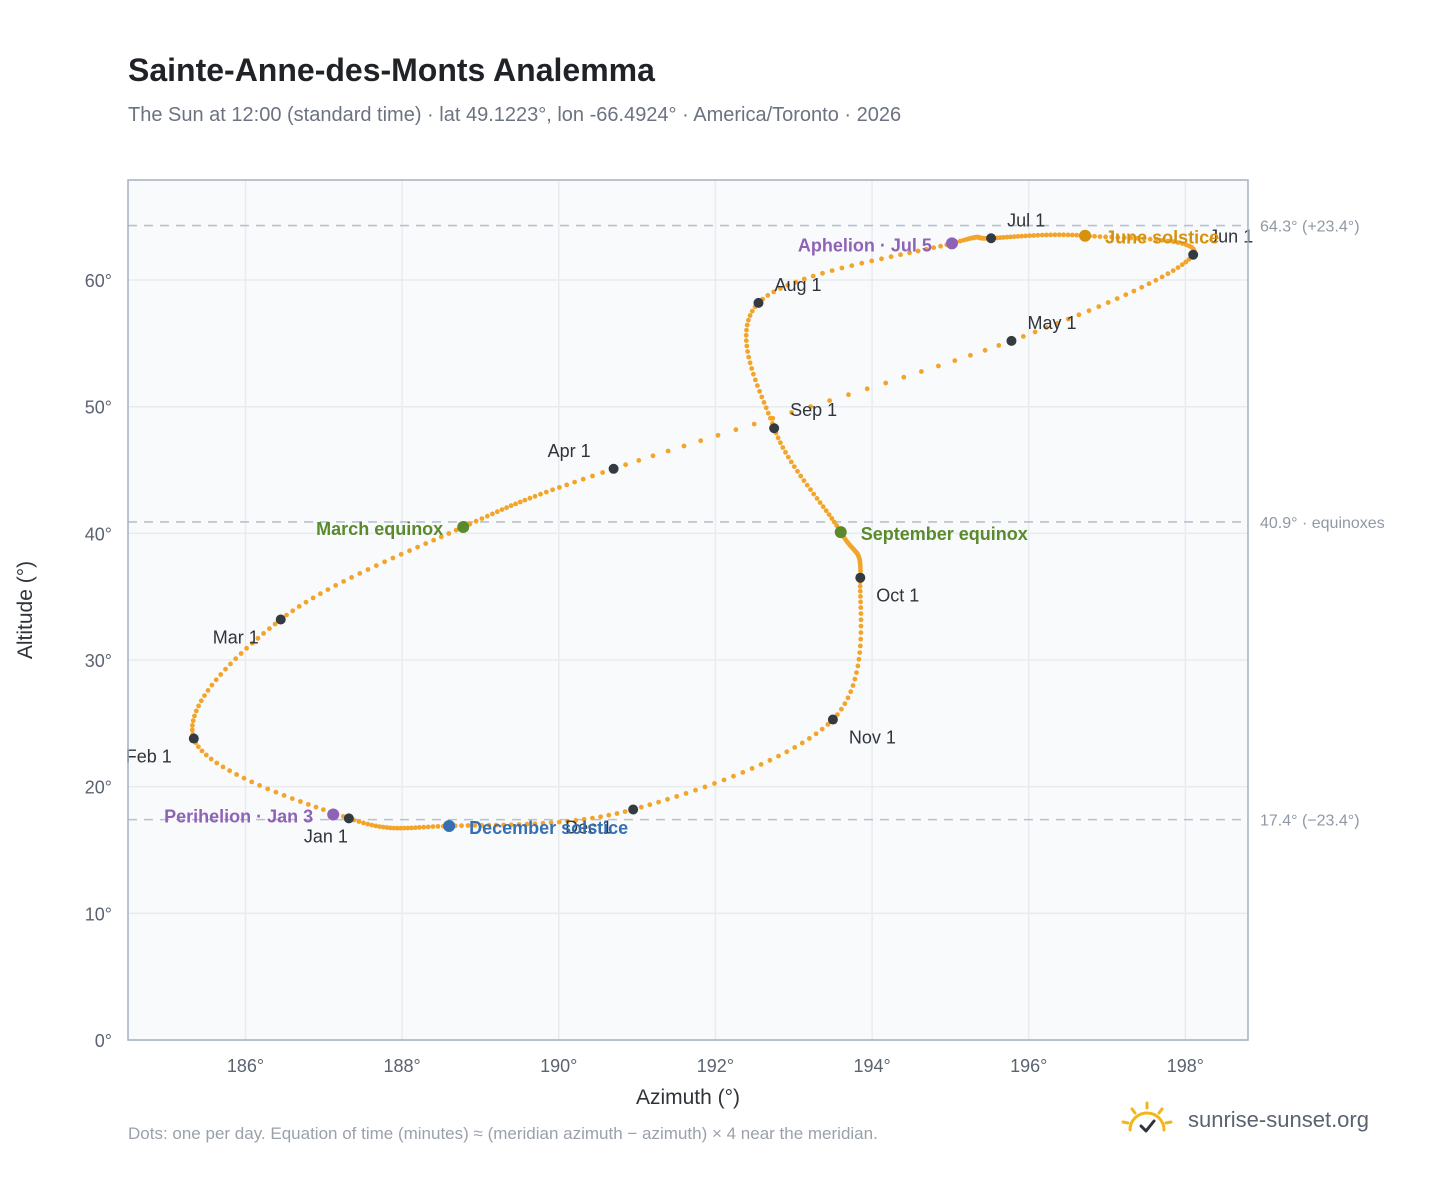  What do you see at coordinates (236, 637) in the screenshot?
I see `month-marker-label: Mar 1` at bounding box center [236, 637].